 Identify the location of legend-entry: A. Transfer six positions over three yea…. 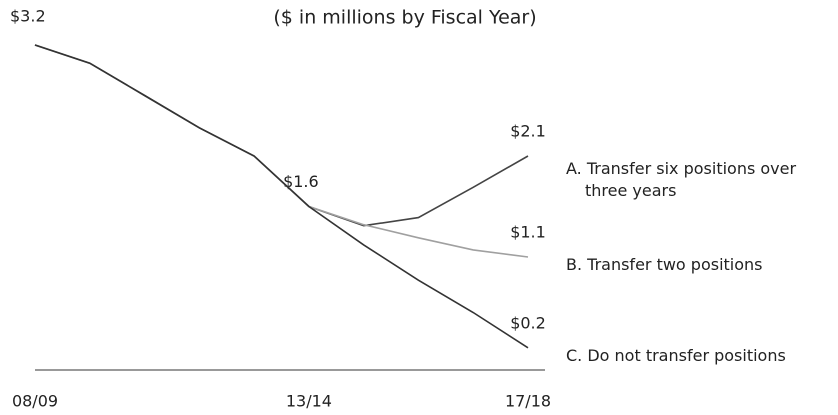
(681, 180).